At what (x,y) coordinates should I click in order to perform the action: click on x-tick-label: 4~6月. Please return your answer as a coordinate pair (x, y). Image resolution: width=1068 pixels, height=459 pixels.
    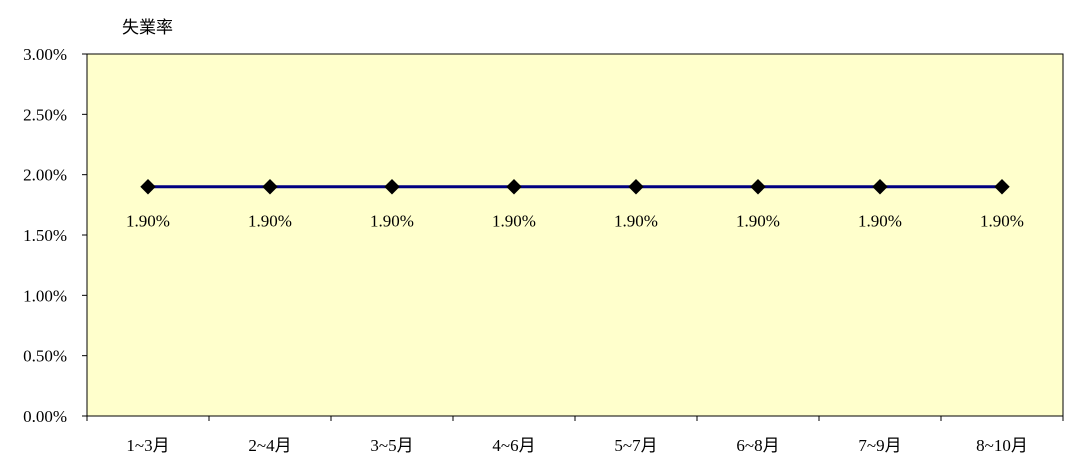
    Looking at the image, I should click on (513, 445).